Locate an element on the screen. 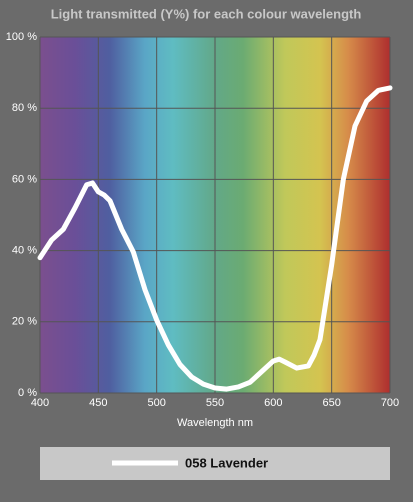  y-tick-label: 20 % is located at coordinates (24, 322).